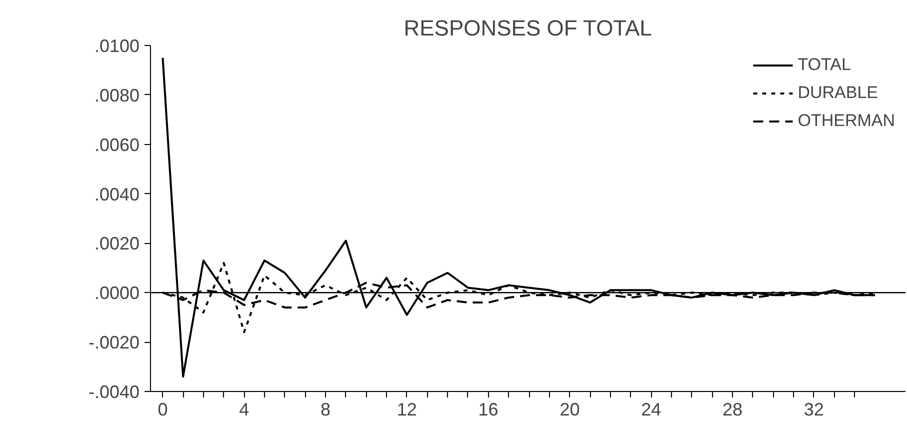 The height and width of the screenshot is (436, 907). I want to click on x-tick-label: 12, so click(406, 410).